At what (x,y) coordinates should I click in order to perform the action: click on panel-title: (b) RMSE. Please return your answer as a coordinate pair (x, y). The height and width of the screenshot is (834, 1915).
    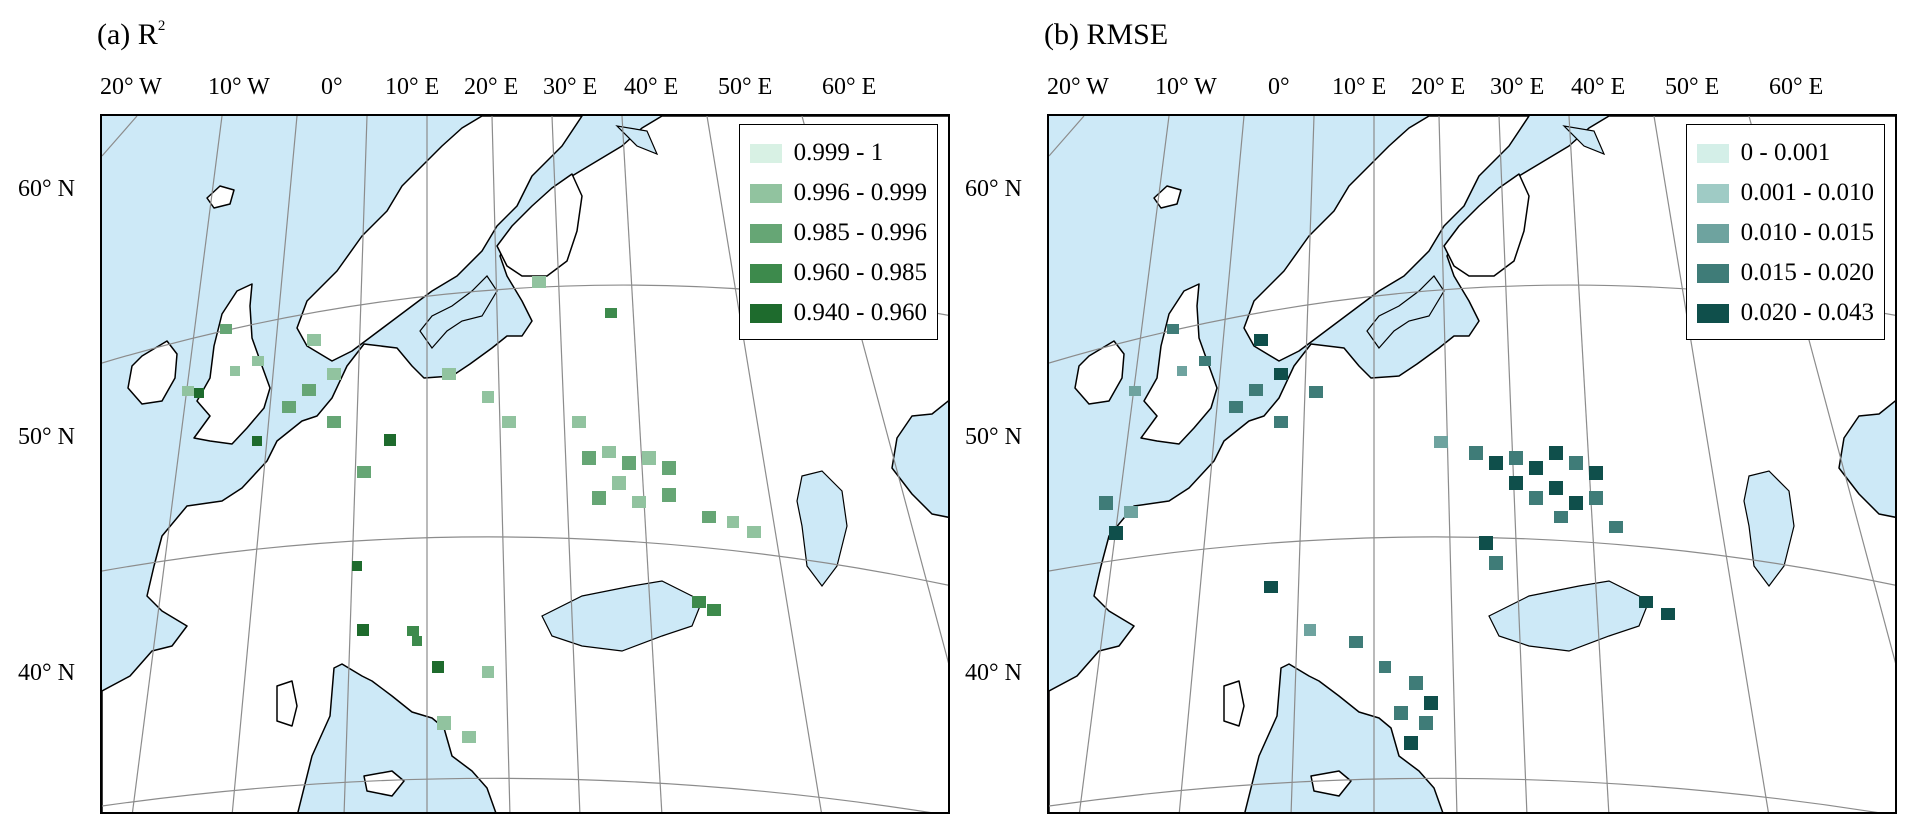
    Looking at the image, I should click on (1106, 34).